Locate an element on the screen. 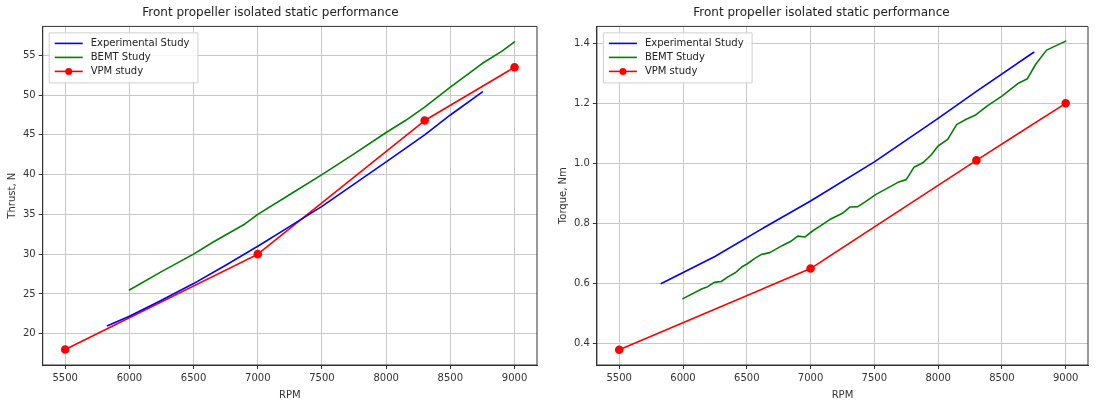  y-tick-label: 20 is located at coordinates (29, 333).